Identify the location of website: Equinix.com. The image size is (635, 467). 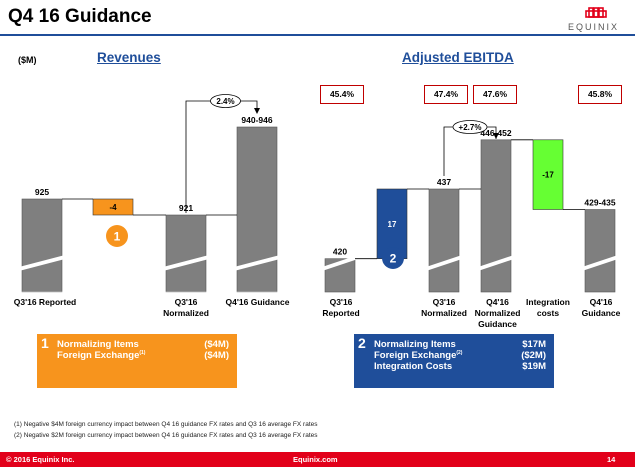
(315, 459).